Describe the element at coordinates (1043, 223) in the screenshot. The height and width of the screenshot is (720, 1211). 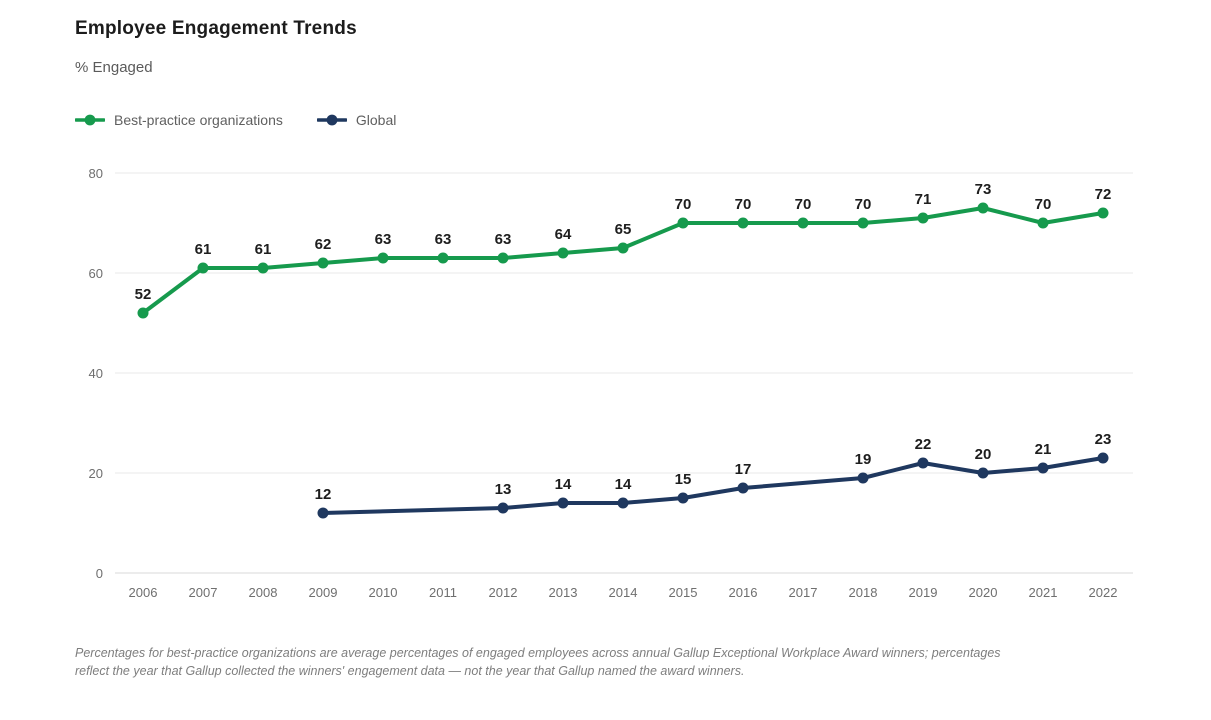
I see `data-point-best-practice-organizations-2021` at that location.